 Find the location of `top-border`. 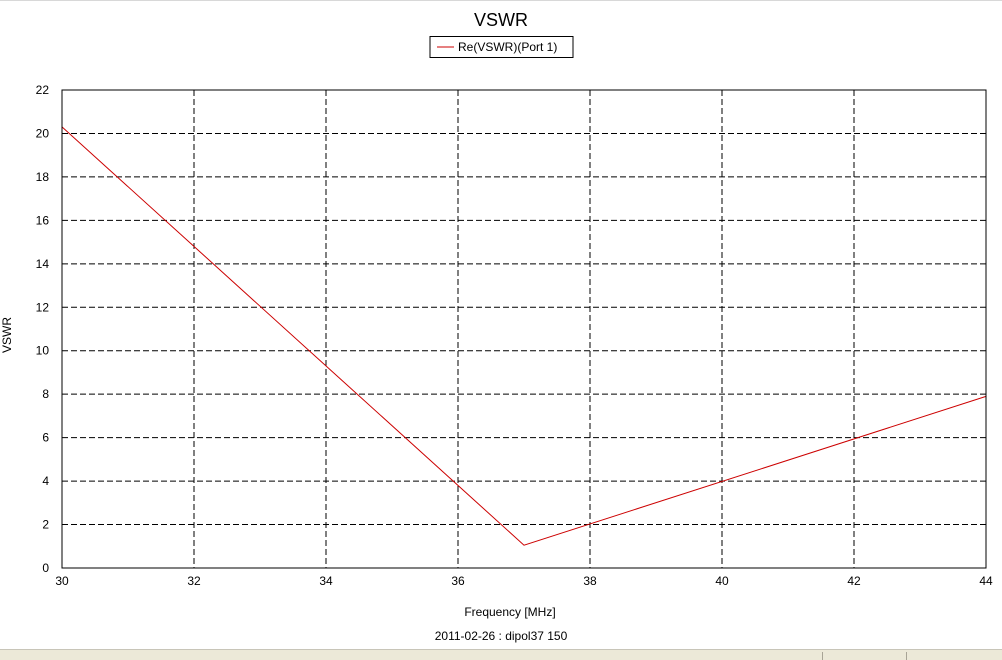

top-border is located at coordinates (501, 0).